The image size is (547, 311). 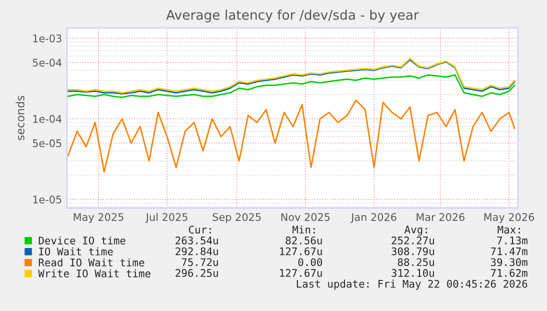 I want to click on text: 7.13m, so click(x=512, y=240).